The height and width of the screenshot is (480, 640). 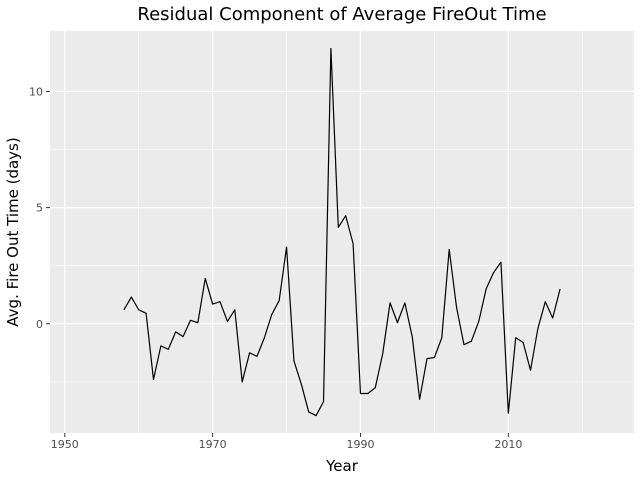 What do you see at coordinates (13, 231) in the screenshot?
I see `y-axis-title: Avg. Fire Out Time (days)` at bounding box center [13, 231].